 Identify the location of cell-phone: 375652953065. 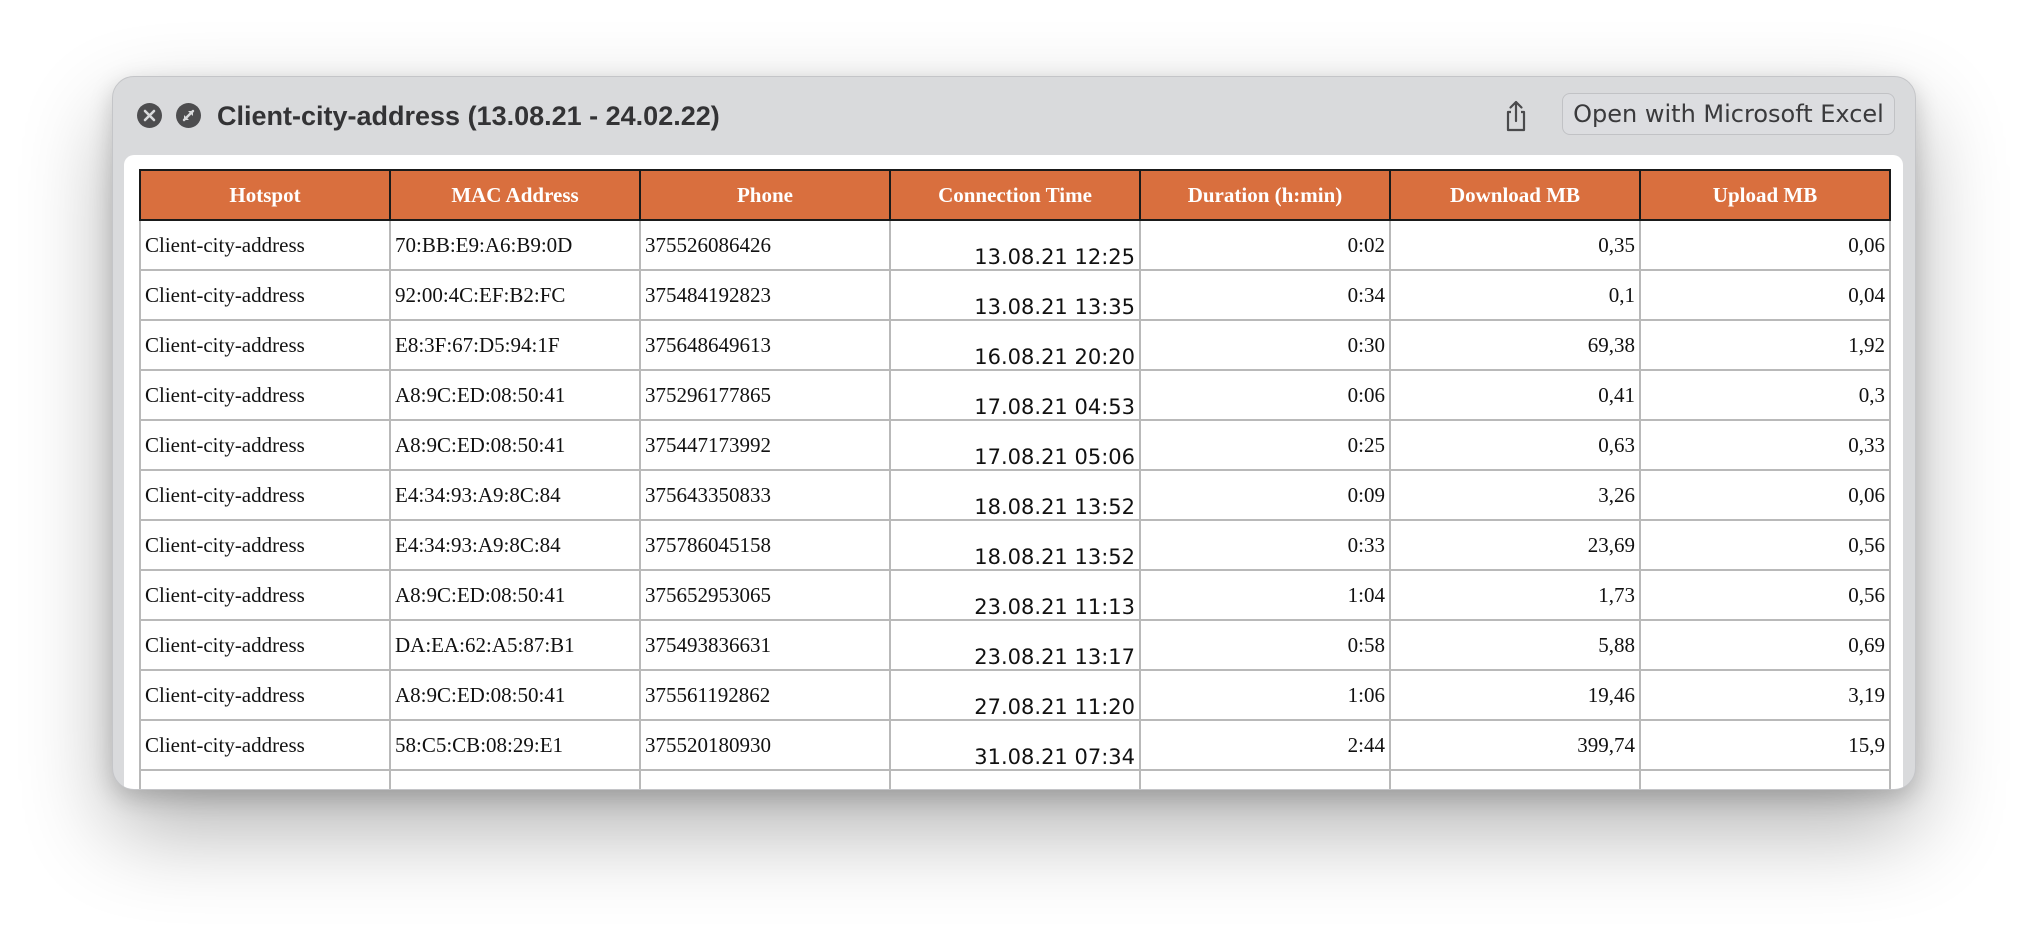
(765, 595).